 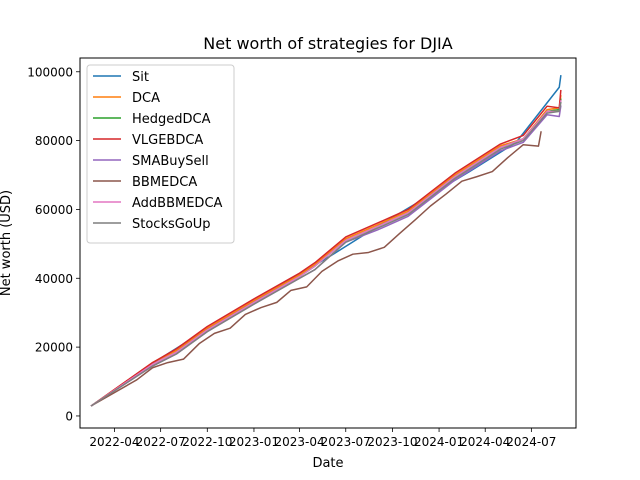 I want to click on y-tick-label: 60000, so click(x=54, y=210).